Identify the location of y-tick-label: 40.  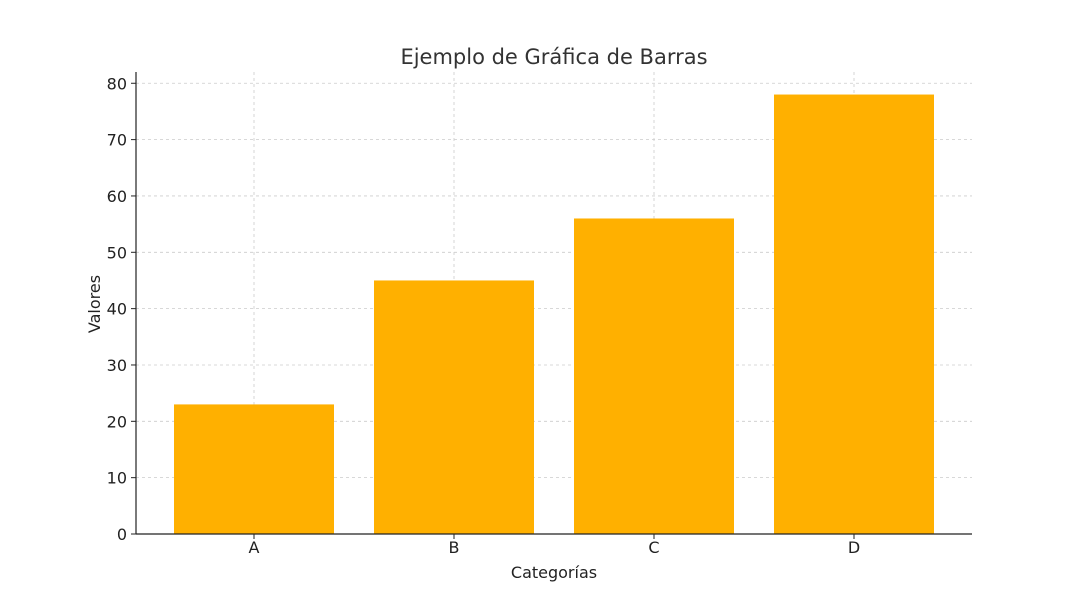
(117, 309).